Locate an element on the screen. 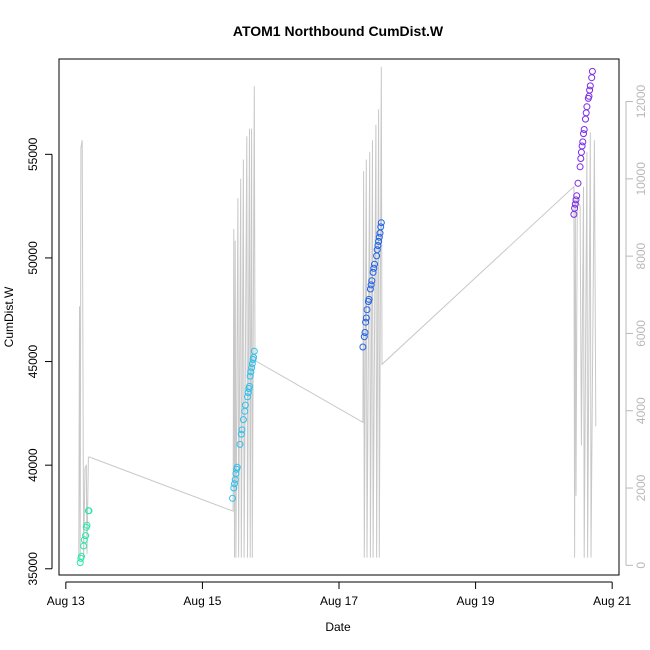 The image size is (650, 650). y2-tick-label: 6000 is located at coordinates (641, 333).